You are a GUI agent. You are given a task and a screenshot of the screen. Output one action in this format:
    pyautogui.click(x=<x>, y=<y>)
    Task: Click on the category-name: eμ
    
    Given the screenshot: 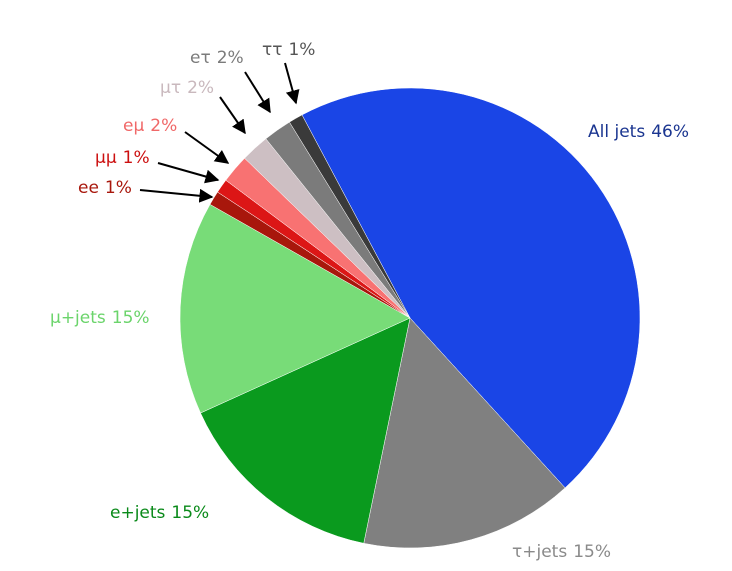 What is the action you would take?
    pyautogui.click(x=133, y=126)
    